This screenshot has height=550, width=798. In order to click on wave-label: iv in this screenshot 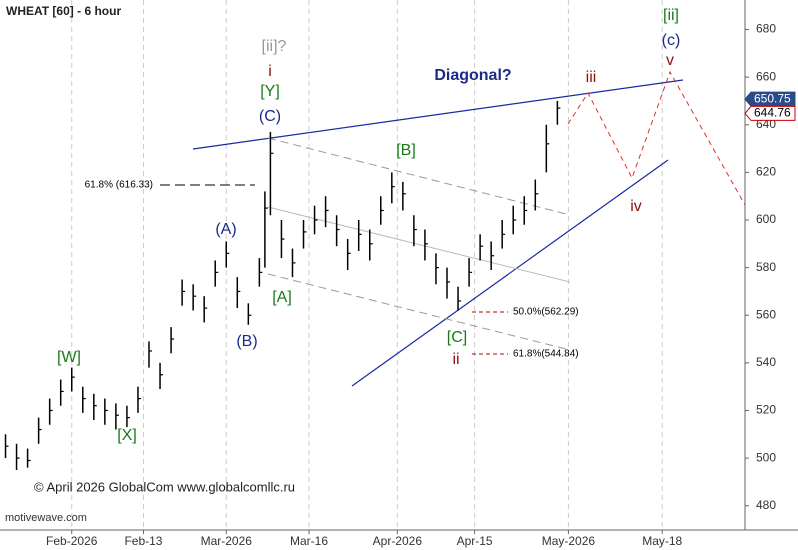, I will do `click(636, 206)`.